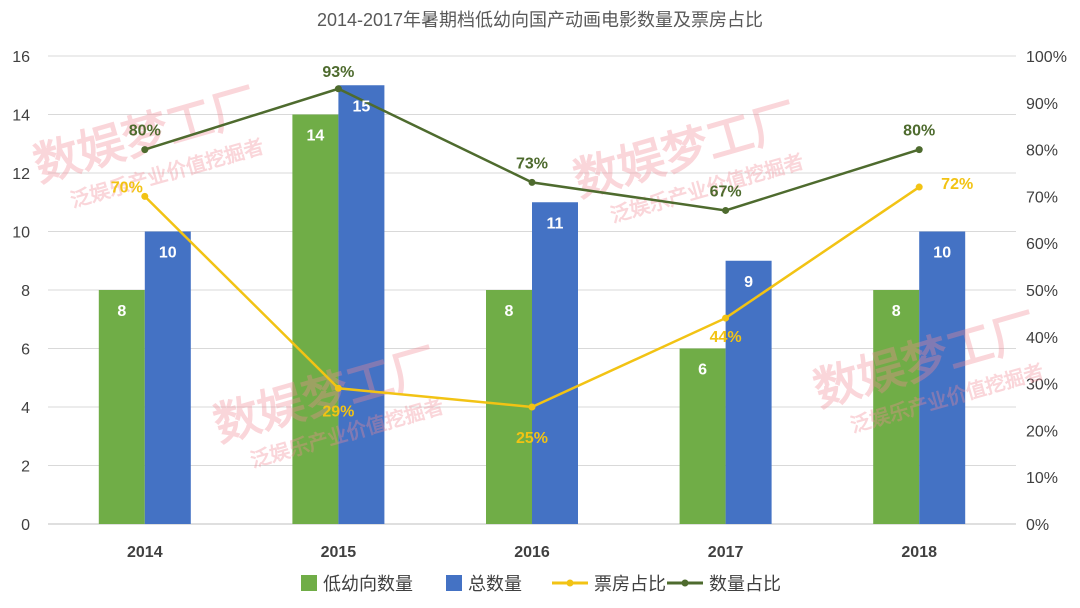  I want to click on bar-data-label: 6, so click(702, 370).